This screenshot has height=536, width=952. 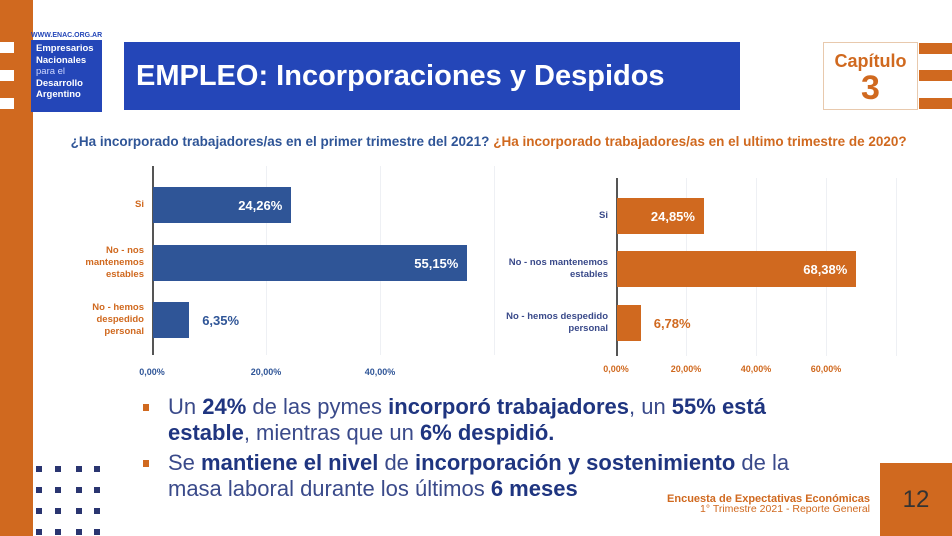 What do you see at coordinates (16, 268) in the screenshot?
I see `left-decor-stripe` at bounding box center [16, 268].